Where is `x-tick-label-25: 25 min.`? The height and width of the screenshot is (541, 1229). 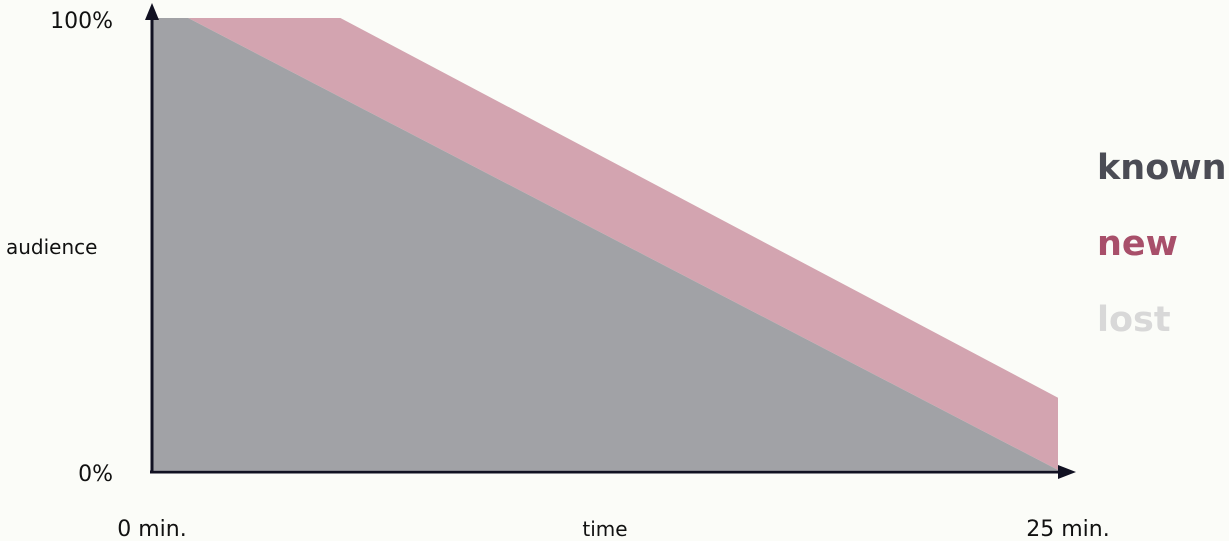
x-tick-label-25: 25 min. is located at coordinates (1067, 529).